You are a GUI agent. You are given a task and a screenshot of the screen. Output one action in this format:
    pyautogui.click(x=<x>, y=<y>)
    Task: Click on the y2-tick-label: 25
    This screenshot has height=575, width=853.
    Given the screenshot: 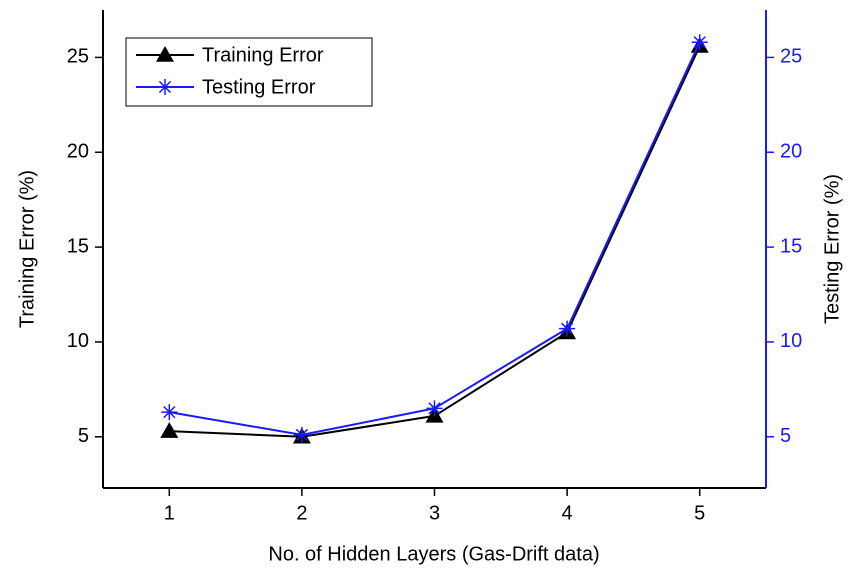 What is the action you would take?
    pyautogui.click(x=791, y=57)
    